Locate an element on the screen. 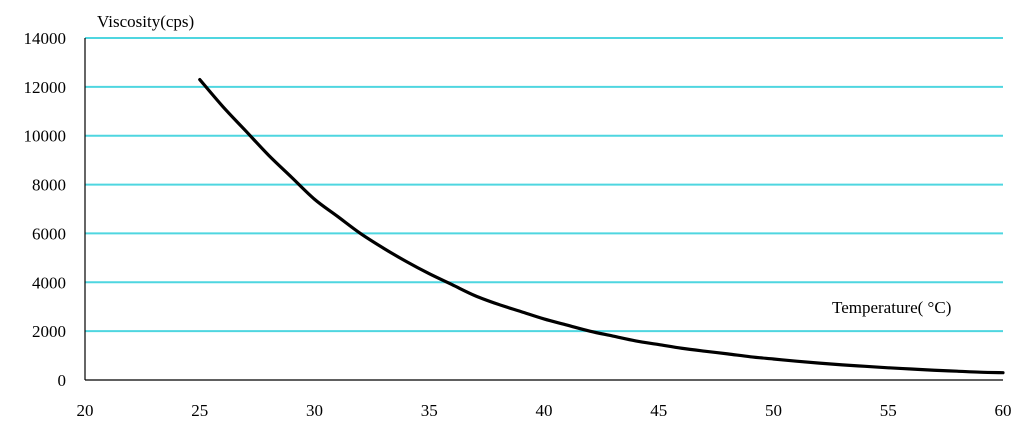  y-axis-title: Viscosity(cps) is located at coordinates (145, 21).